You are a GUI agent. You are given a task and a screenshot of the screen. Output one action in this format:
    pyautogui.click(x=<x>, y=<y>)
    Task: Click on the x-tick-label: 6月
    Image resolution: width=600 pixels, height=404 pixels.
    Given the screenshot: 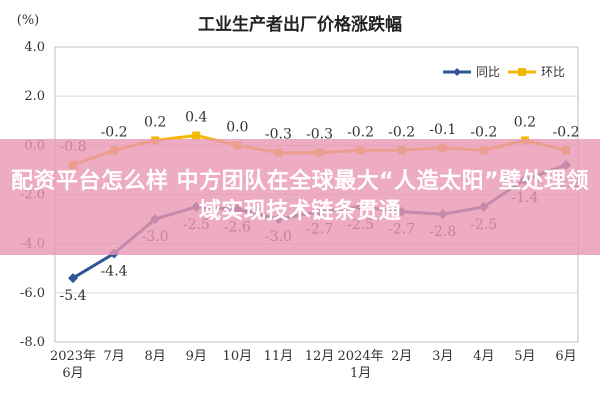 What is the action you would take?
    pyautogui.click(x=565, y=356)
    